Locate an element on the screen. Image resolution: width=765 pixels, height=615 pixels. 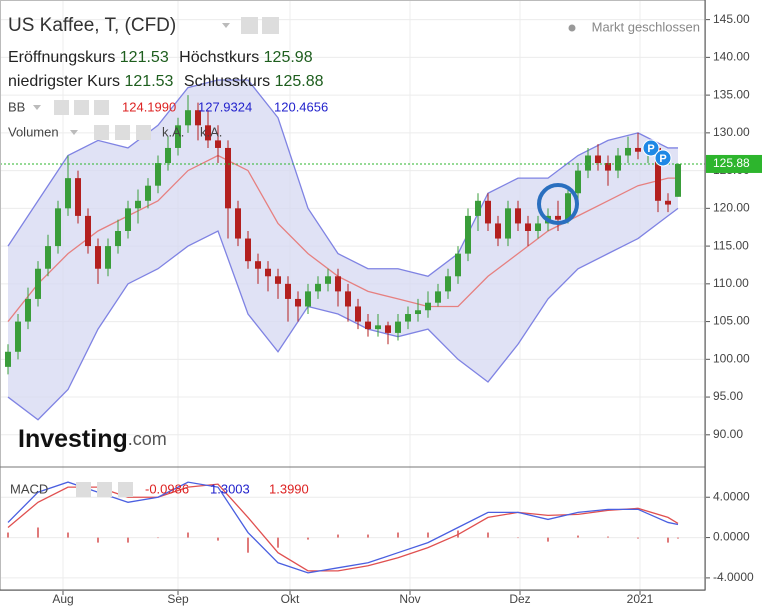
y-tick-label: 110.00 is located at coordinates (731, 283).